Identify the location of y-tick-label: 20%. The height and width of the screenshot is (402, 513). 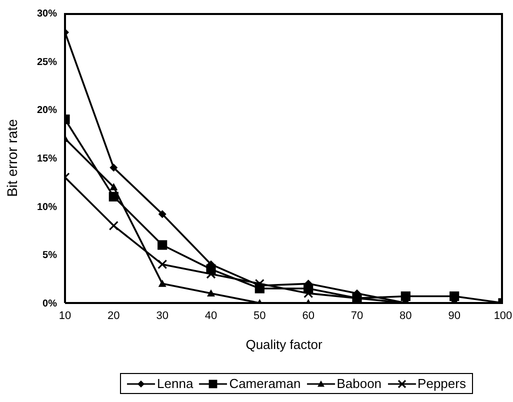
(47, 110).